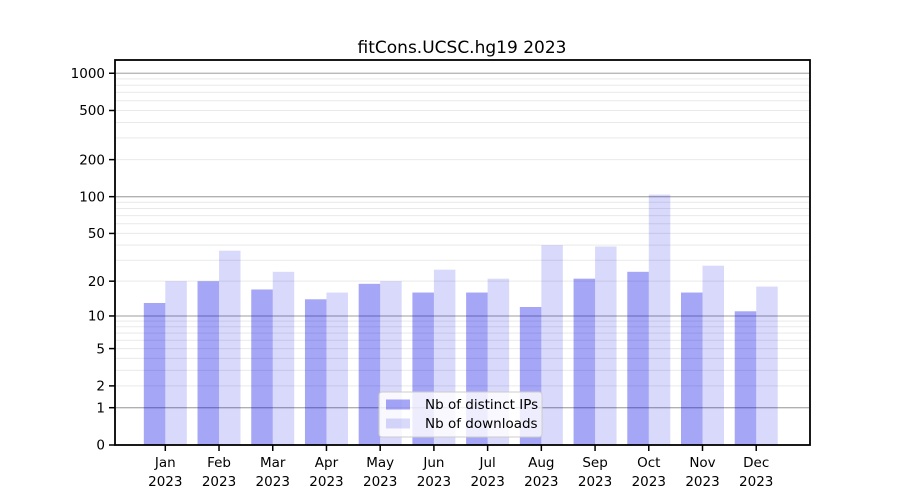 Image resolution: width=900 pixels, height=500 pixels. Describe the element at coordinates (380, 482) in the screenshot. I see `x-axis-tick-year-may: 2023` at that location.